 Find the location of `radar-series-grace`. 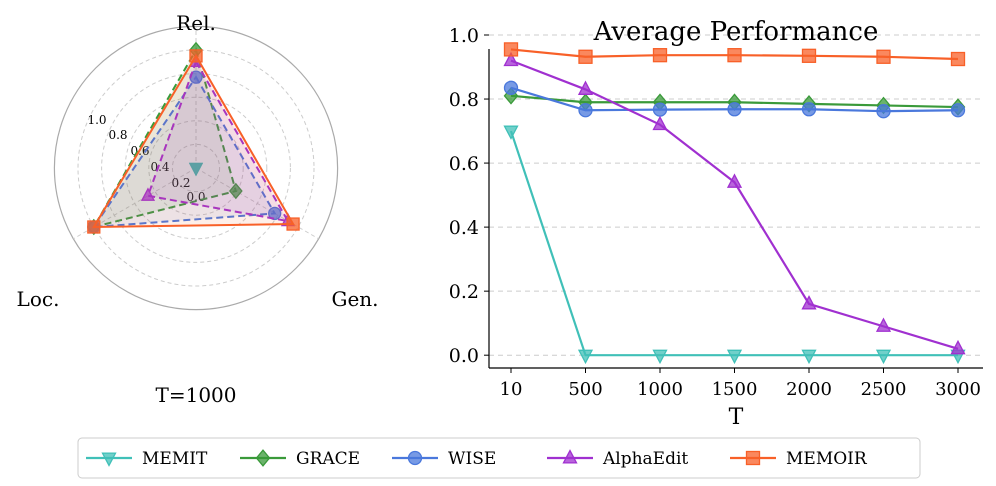

radar-series-grace is located at coordinates (164, 138).